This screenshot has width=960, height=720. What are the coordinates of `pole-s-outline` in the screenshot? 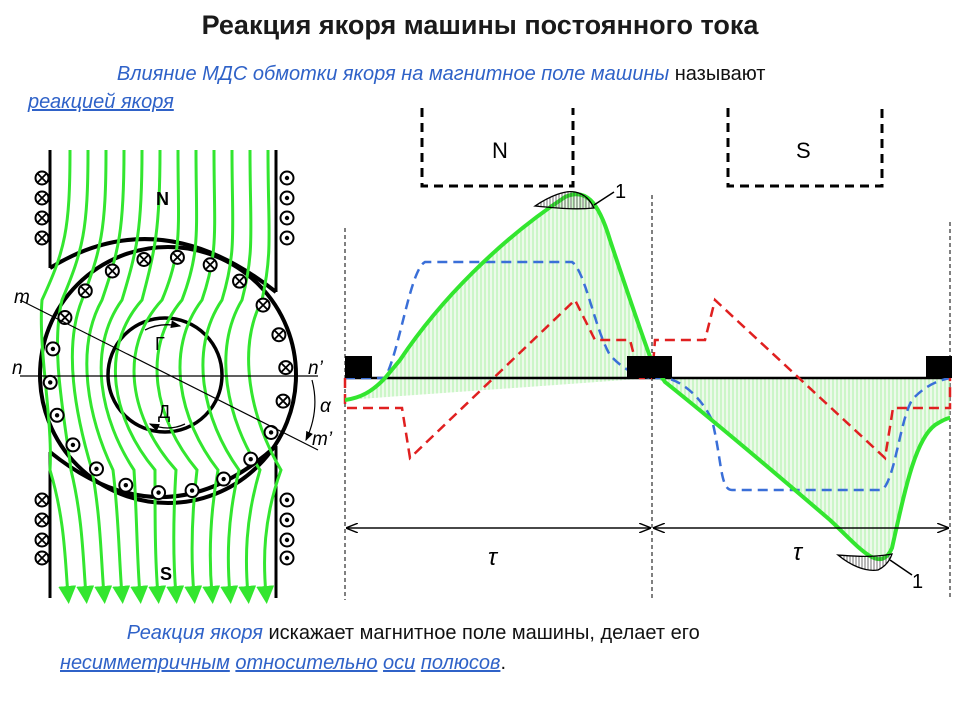 It's located at (805, 148).